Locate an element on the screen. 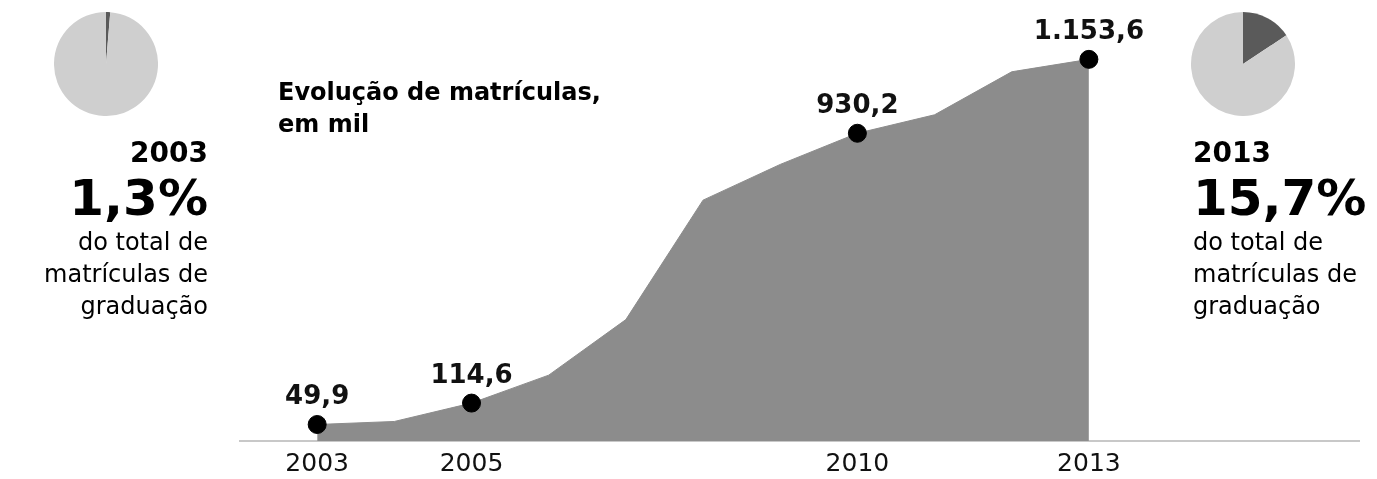 The width and height of the screenshot is (1377, 479). data-label: 114,6 is located at coordinates (471, 373).